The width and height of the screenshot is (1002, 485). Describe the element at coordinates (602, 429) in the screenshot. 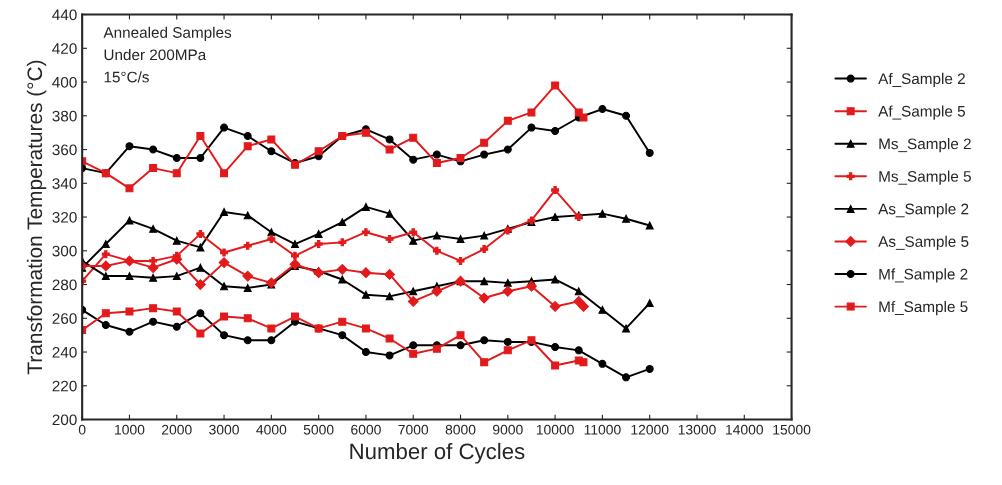

I see `x-tick-label: 11000` at that location.